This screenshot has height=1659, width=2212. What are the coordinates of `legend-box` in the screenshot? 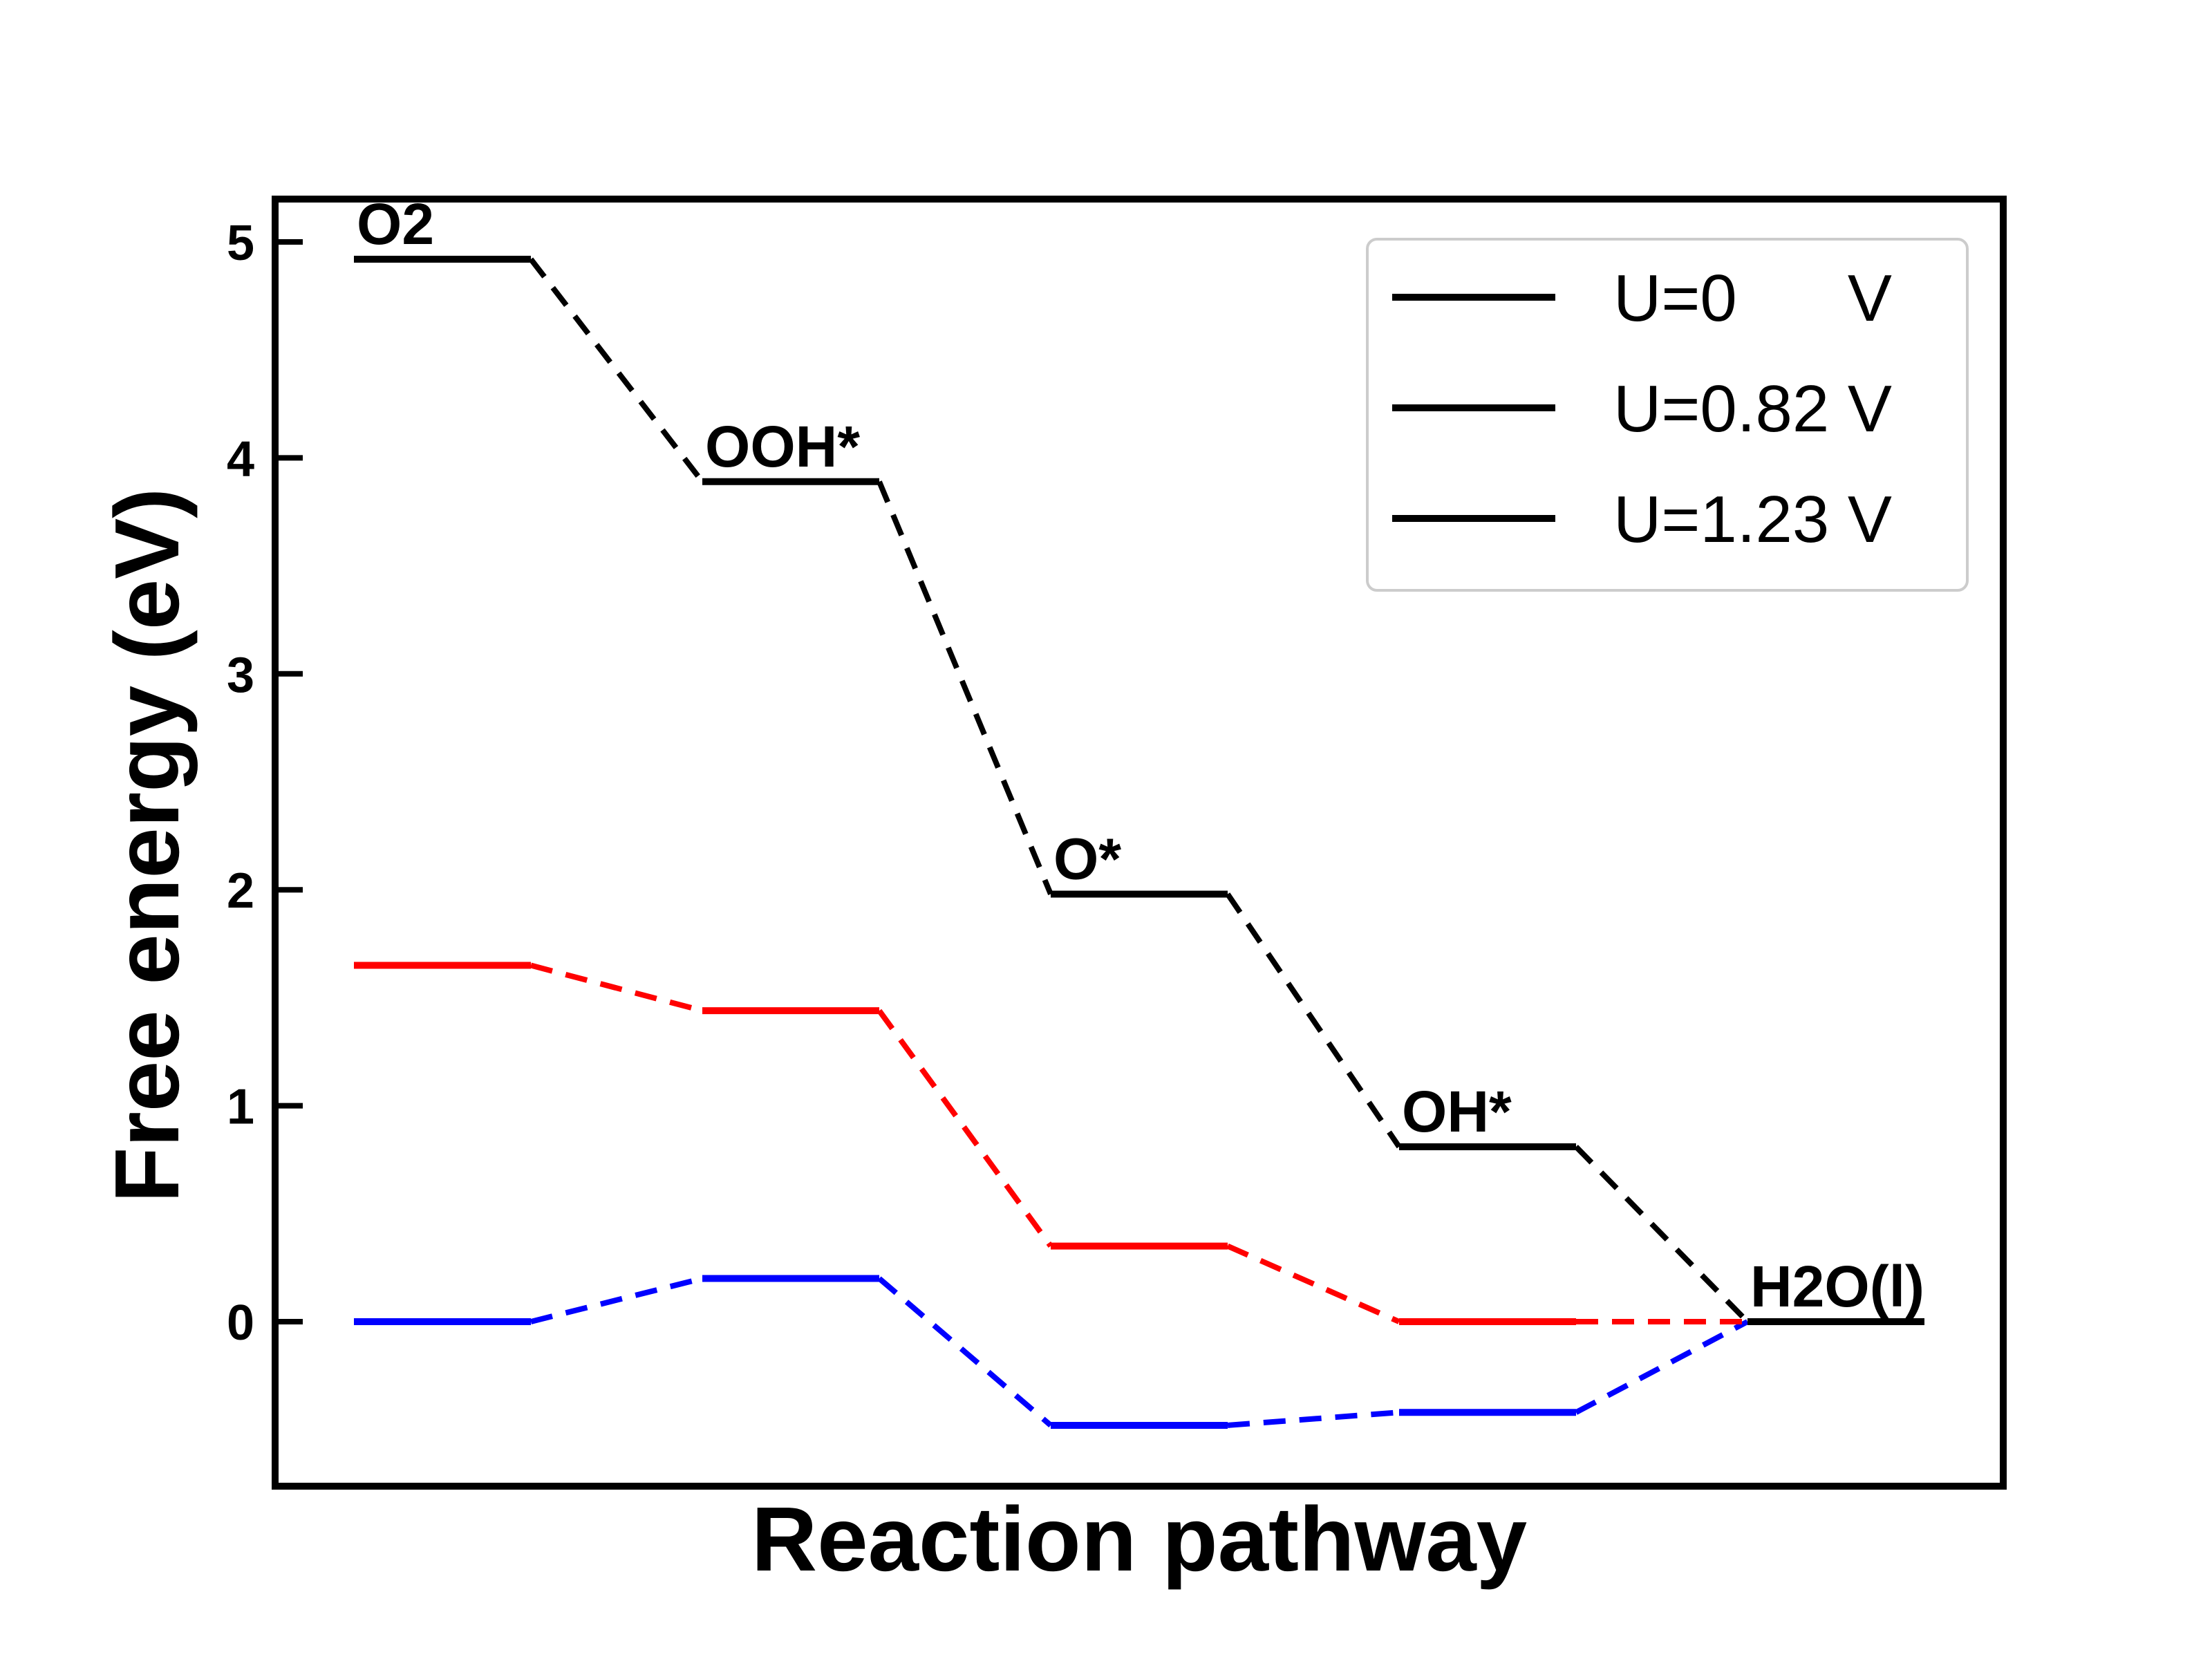 It's located at (1667, 415).